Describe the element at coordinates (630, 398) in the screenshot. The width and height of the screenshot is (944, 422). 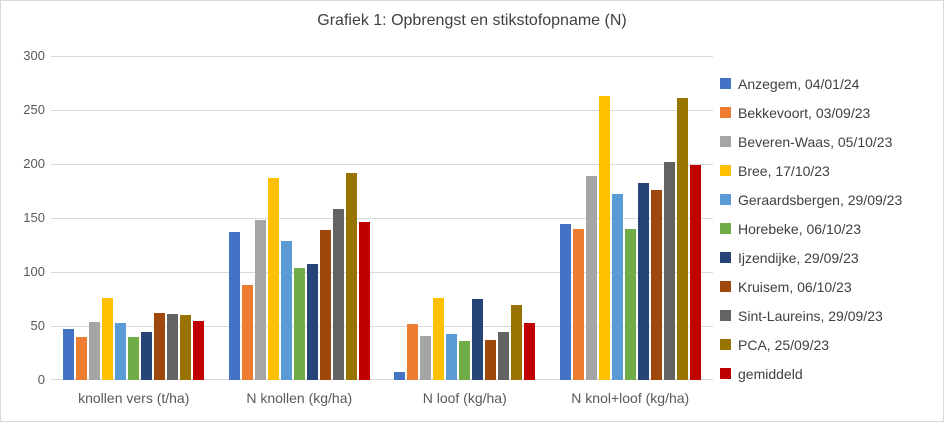
I see `x-axis-label-4: N knol+loof (kg/ha)` at that location.